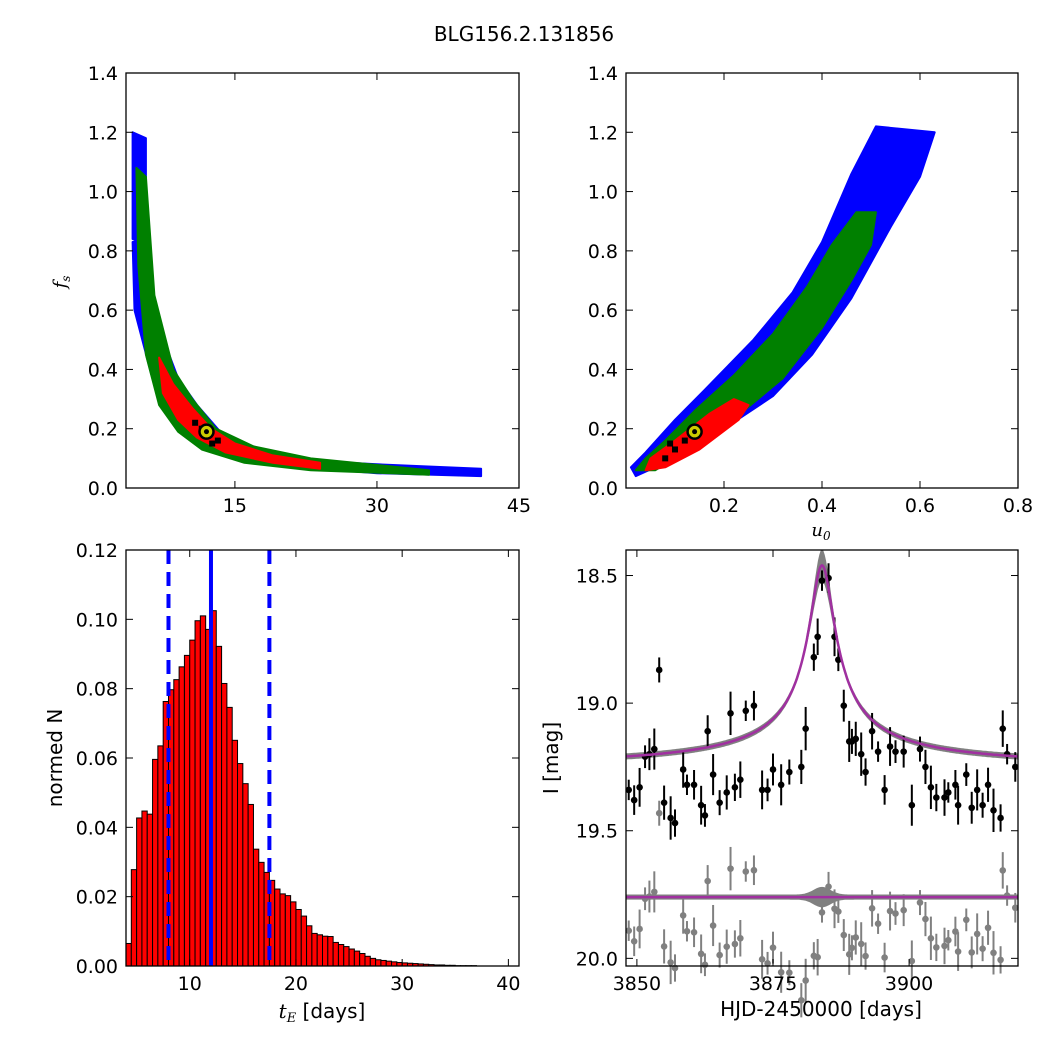 This screenshot has width=1050, height=1050. What do you see at coordinates (822, 506) in the screenshot?
I see `x-tick-label: 0.4` at bounding box center [822, 506].